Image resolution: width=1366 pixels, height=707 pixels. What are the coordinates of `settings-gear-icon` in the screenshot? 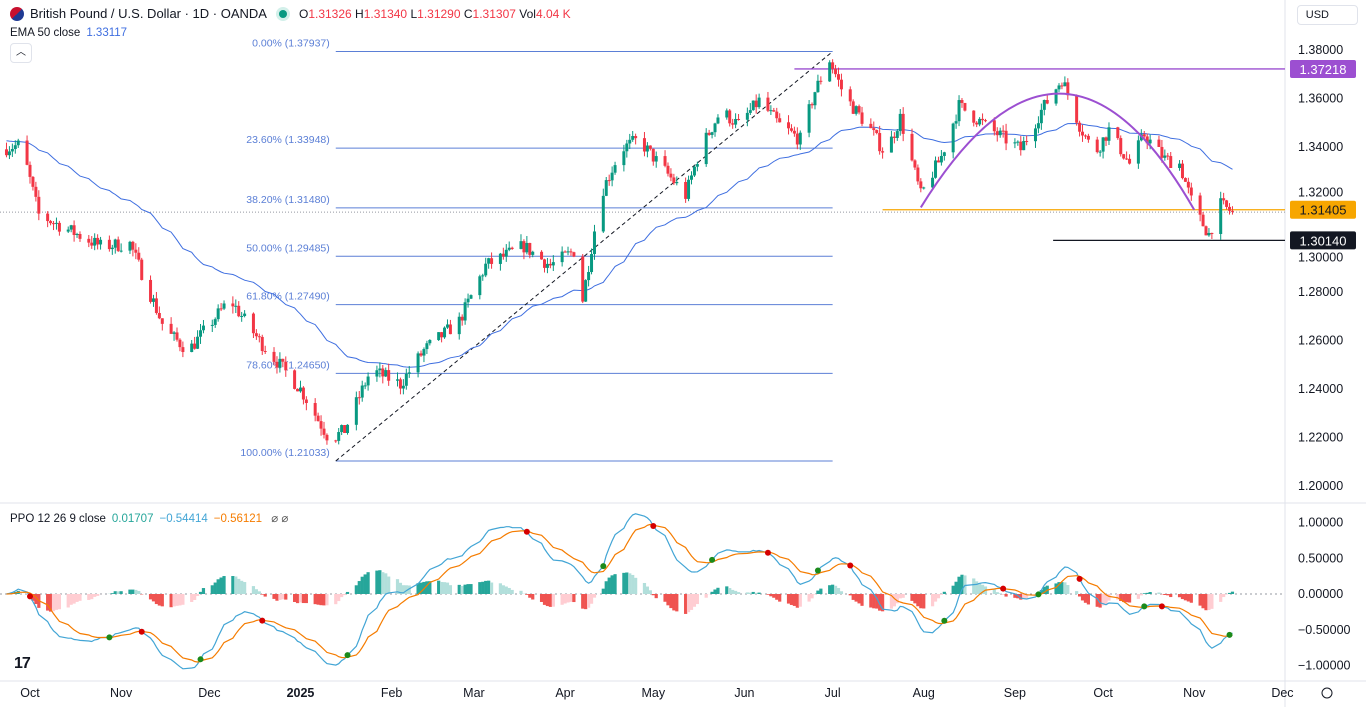 It's located at (1327, 693).